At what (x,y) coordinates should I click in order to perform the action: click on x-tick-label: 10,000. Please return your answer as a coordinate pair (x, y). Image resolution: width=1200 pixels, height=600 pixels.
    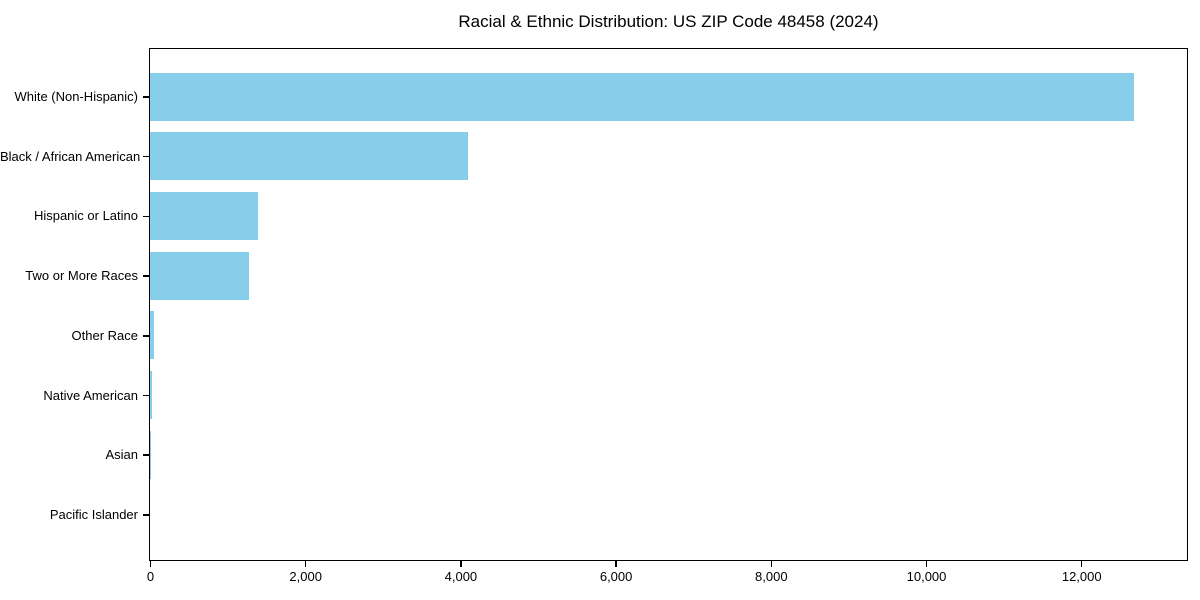
    Looking at the image, I should click on (926, 576).